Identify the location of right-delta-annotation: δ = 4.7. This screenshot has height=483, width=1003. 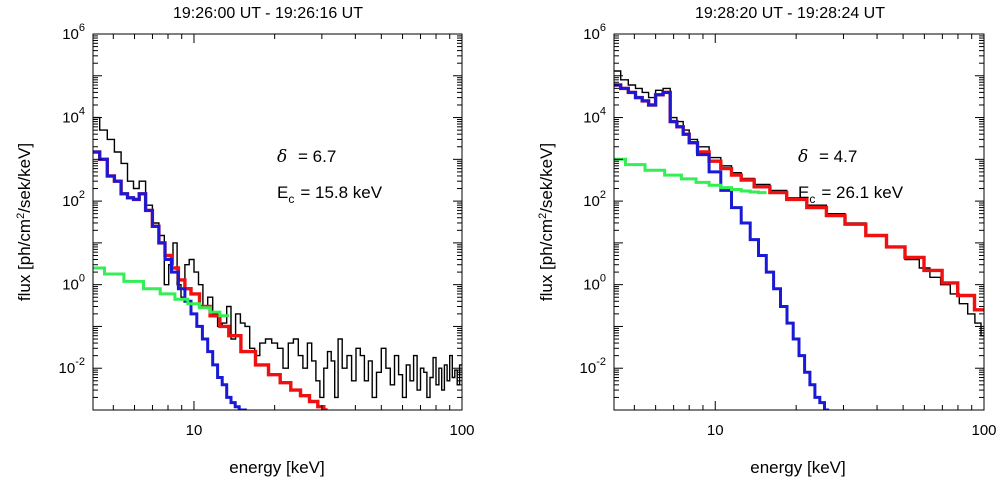
(827, 157).